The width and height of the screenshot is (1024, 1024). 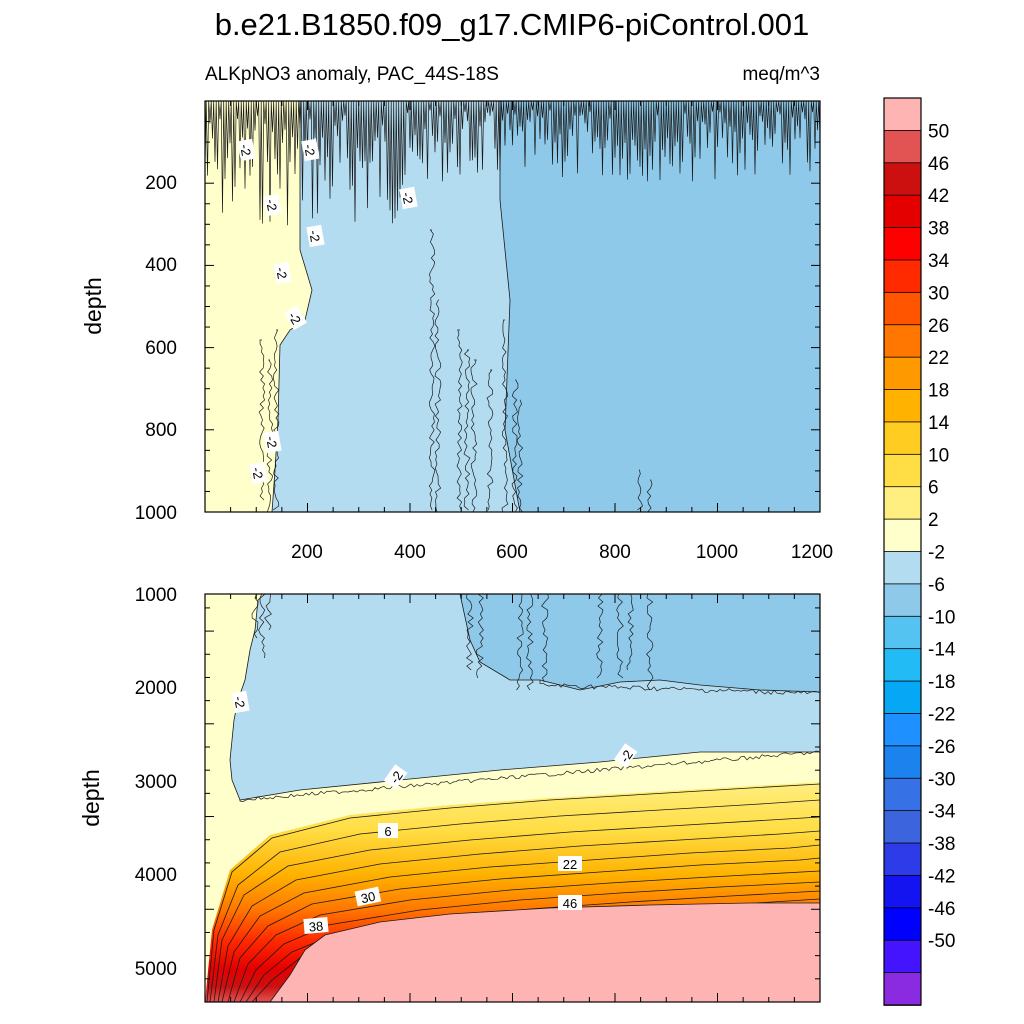 I want to click on colorbar-label: -14, so click(x=942, y=650).